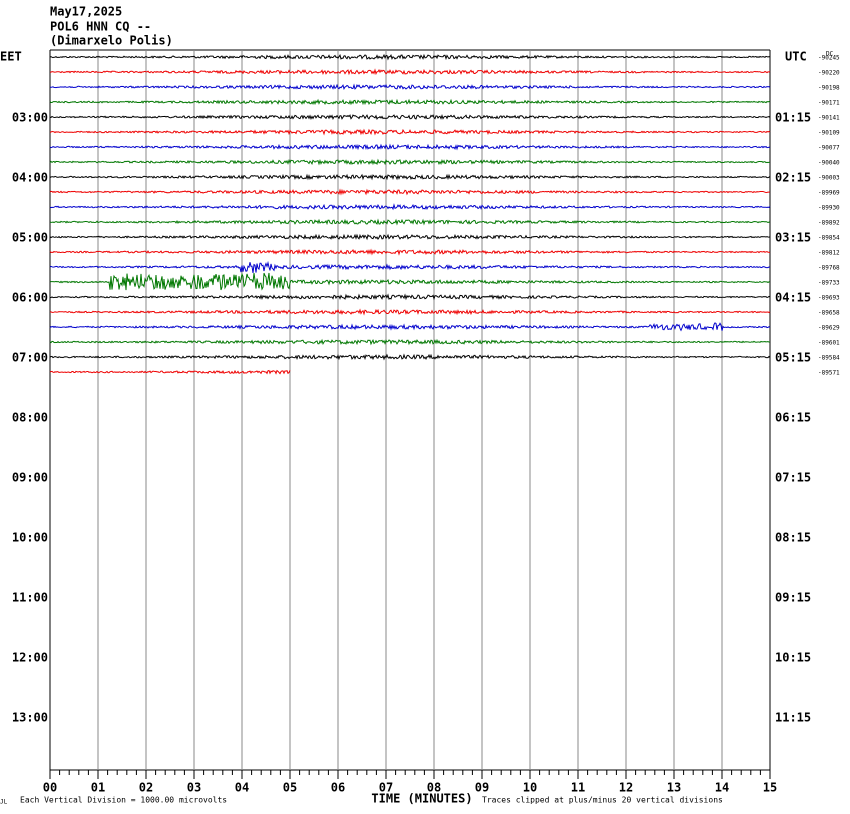  I want to click on left-hour-label: 13:00, so click(30, 718).